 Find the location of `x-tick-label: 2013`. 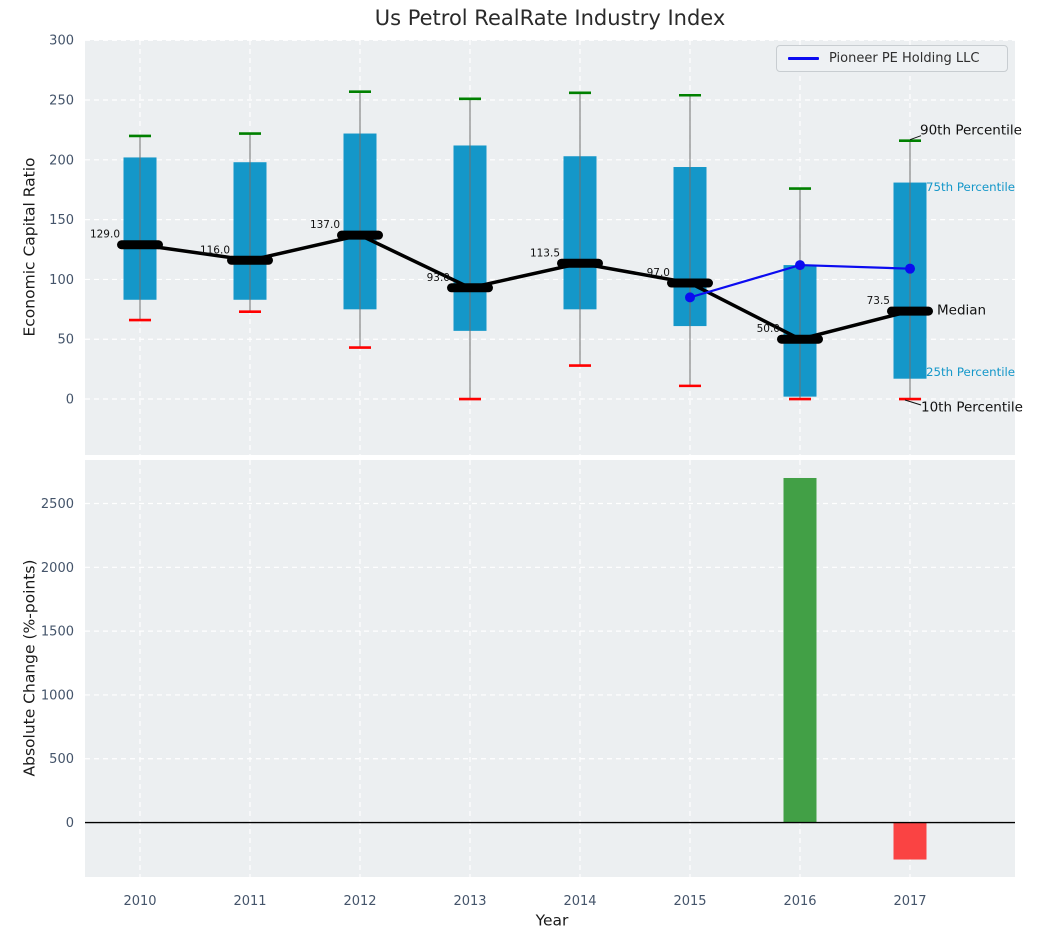

x-tick-label: 2013 is located at coordinates (469, 901).